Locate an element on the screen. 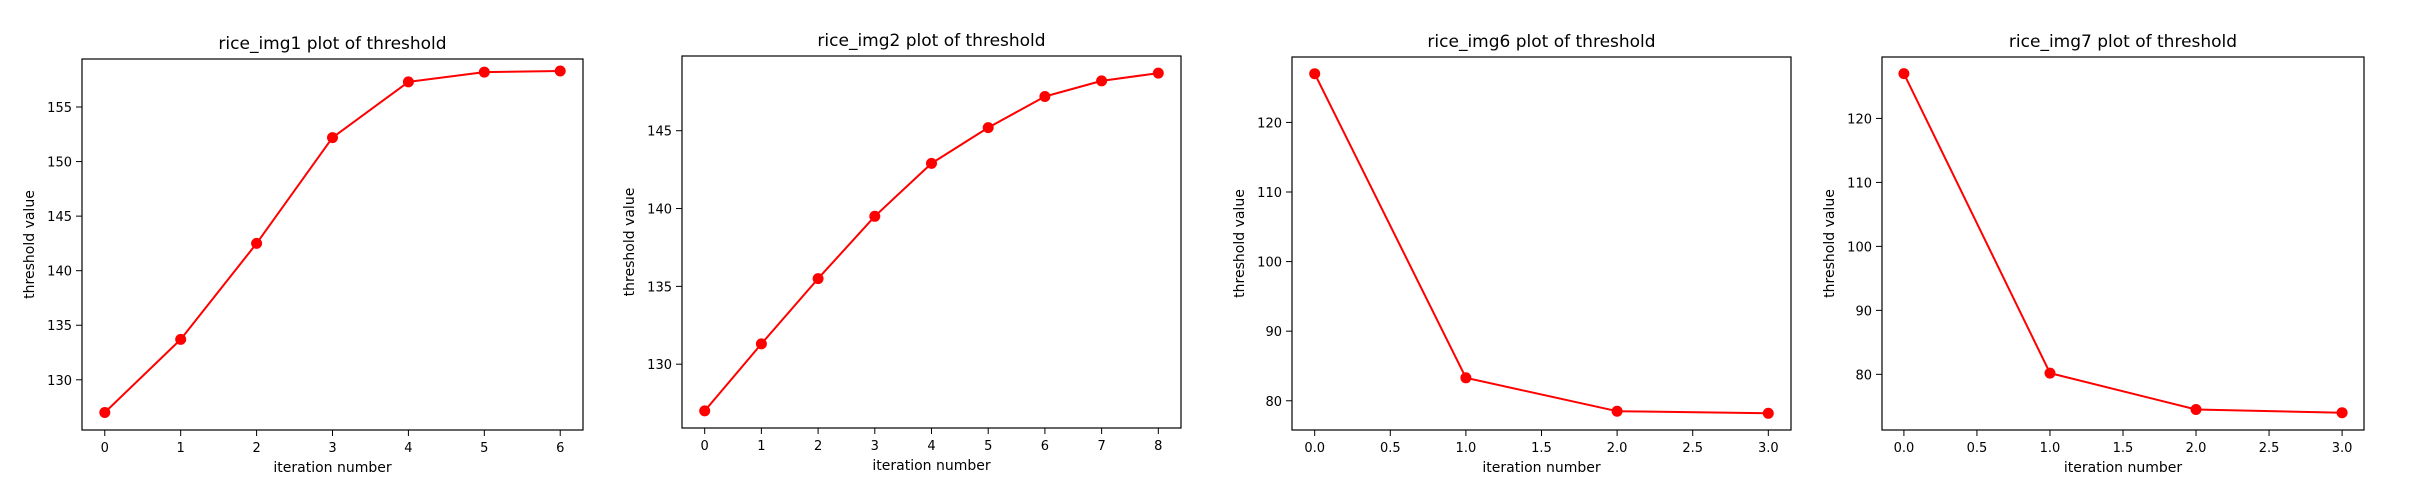 Image resolution: width=2414 pixels, height=502 pixels. chart-title: rice_img6 plot of threshold is located at coordinates (1541, 42).